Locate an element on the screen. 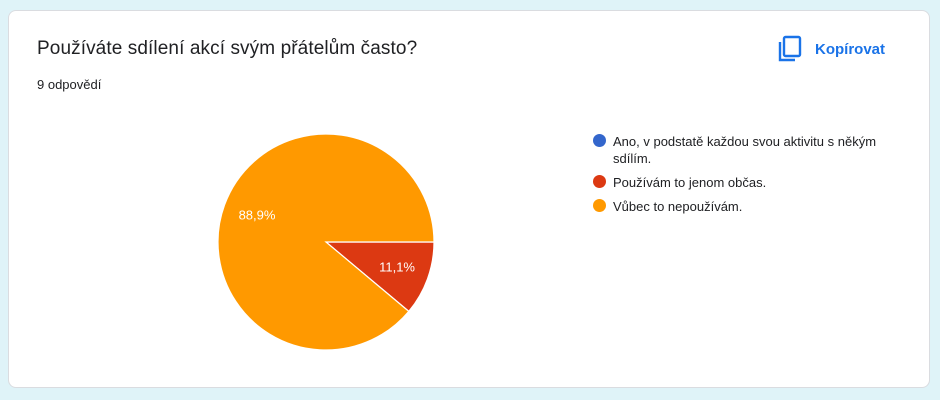 The height and width of the screenshot is (400, 940). legend-label: Vůbec to nepoužívám. is located at coordinates (678, 206).